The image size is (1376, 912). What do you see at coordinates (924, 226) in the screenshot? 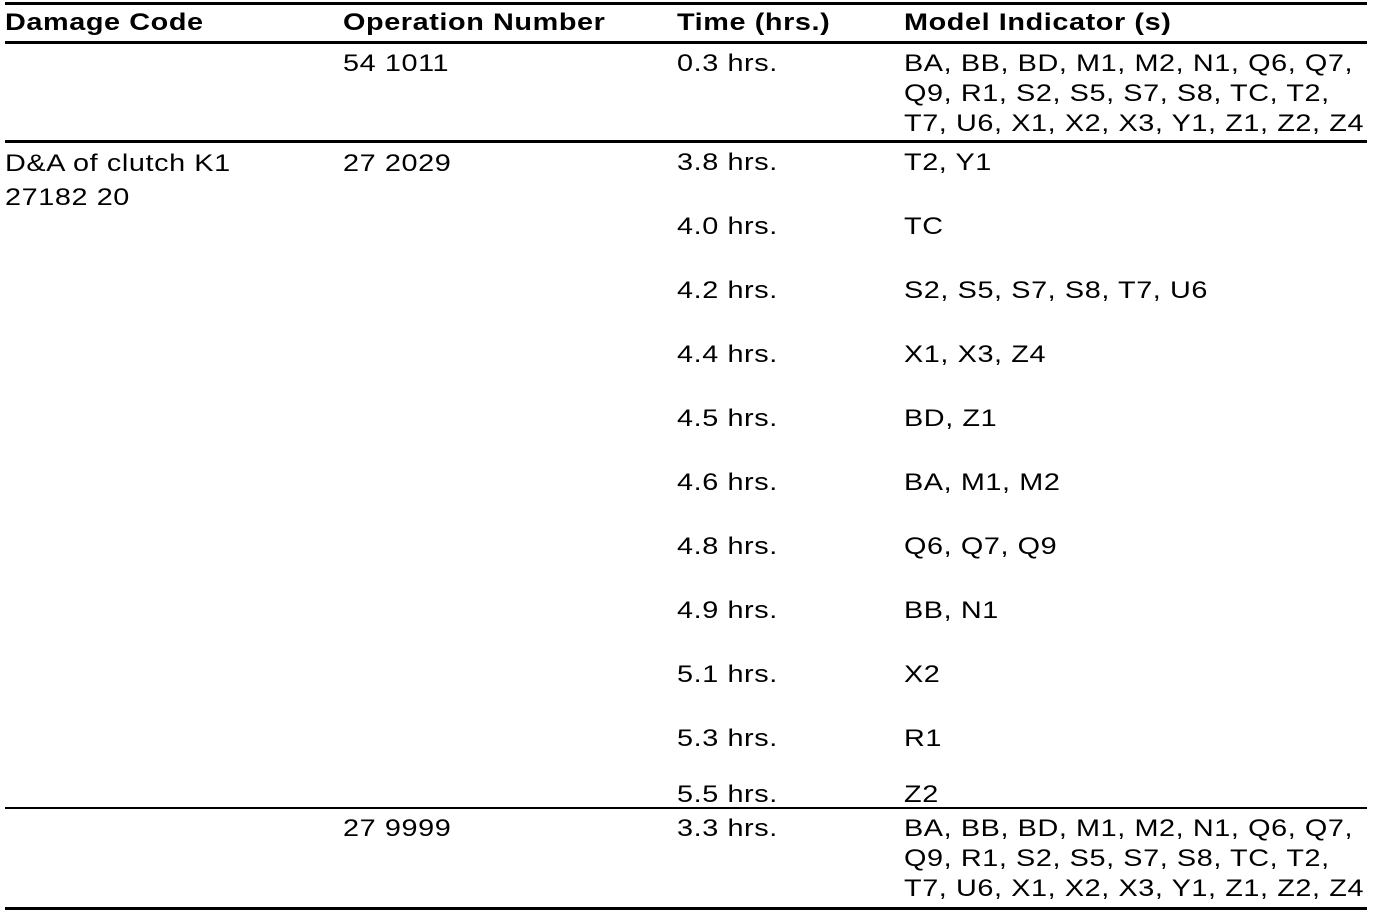
I see `model-indicator-text: TC` at bounding box center [924, 226].